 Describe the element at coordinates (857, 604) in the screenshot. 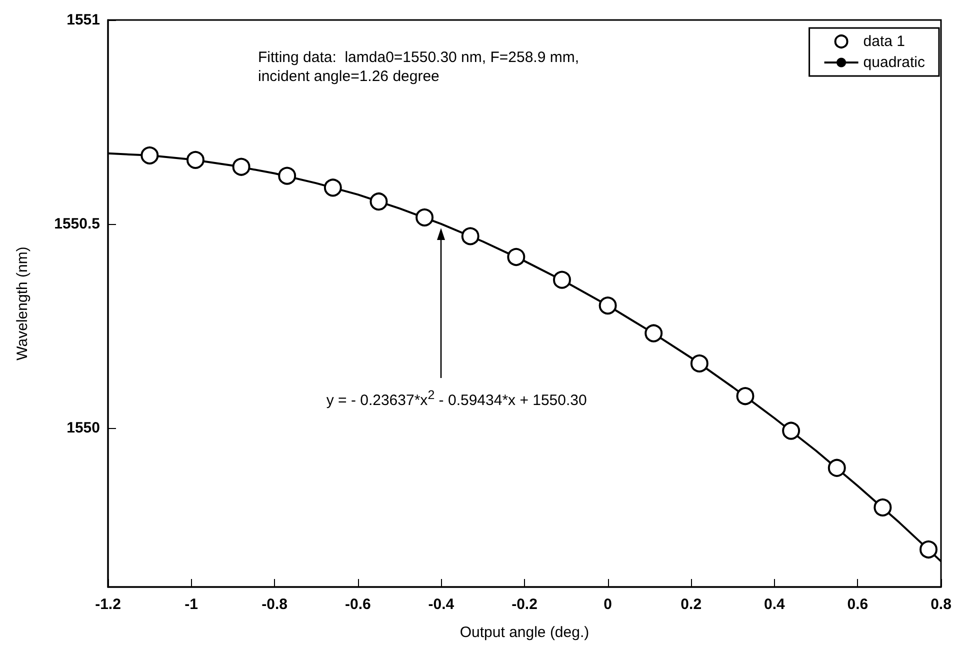

I see `x-tick-label: 0.6` at that location.